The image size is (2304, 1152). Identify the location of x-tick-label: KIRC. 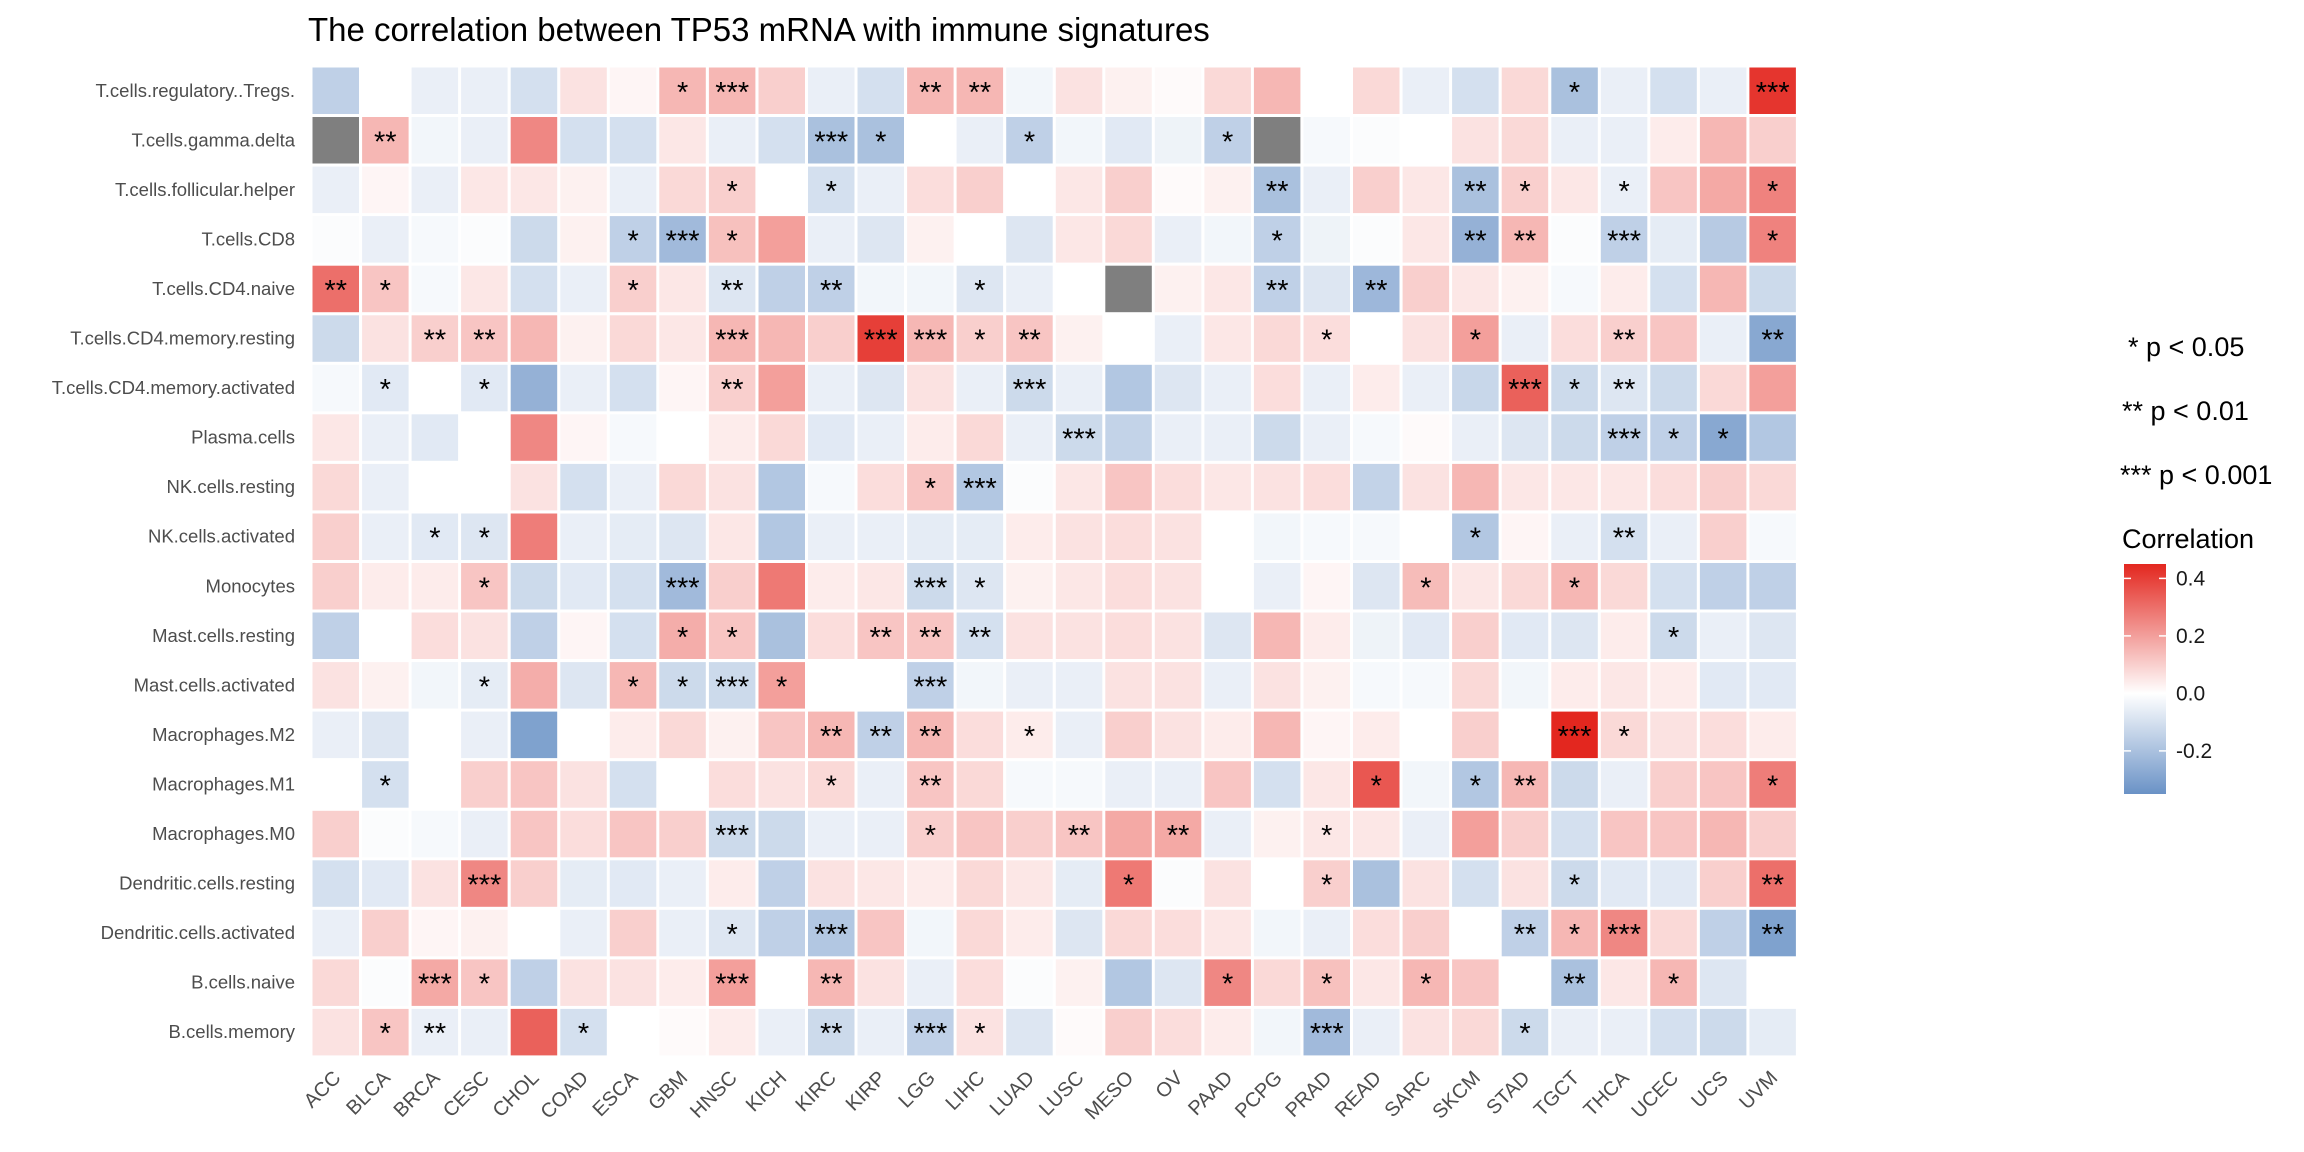
(815, 1091).